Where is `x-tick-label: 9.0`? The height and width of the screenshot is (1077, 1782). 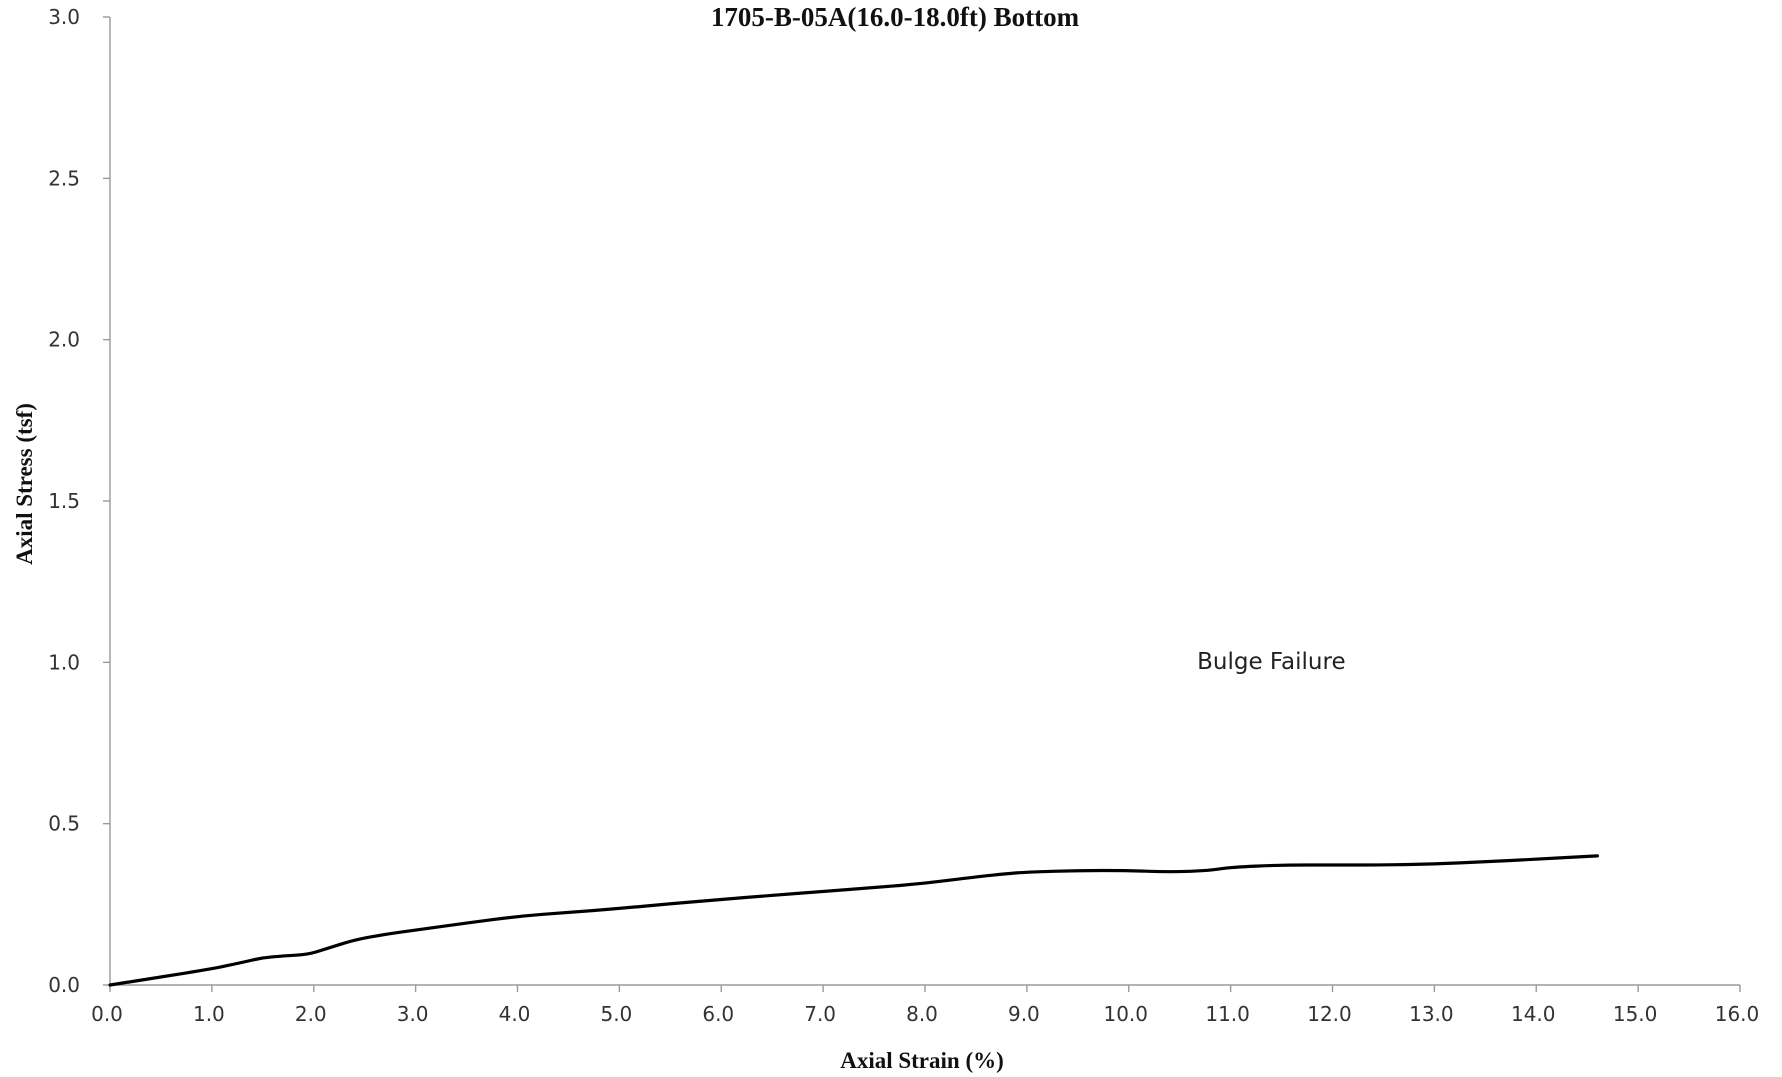 x-tick-label: 9.0 is located at coordinates (1024, 1014).